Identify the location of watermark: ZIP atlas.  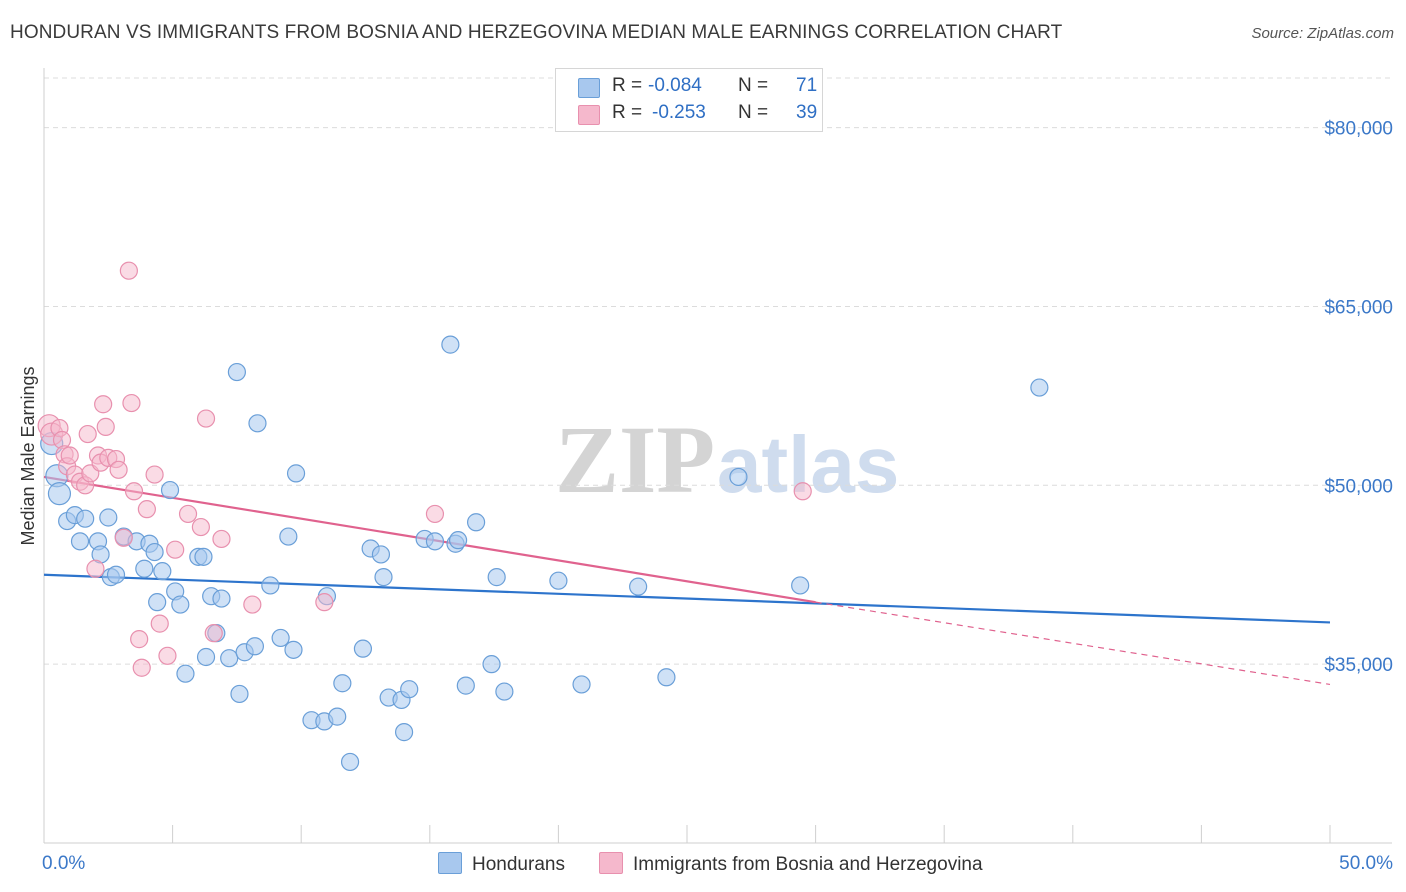
(727, 459).